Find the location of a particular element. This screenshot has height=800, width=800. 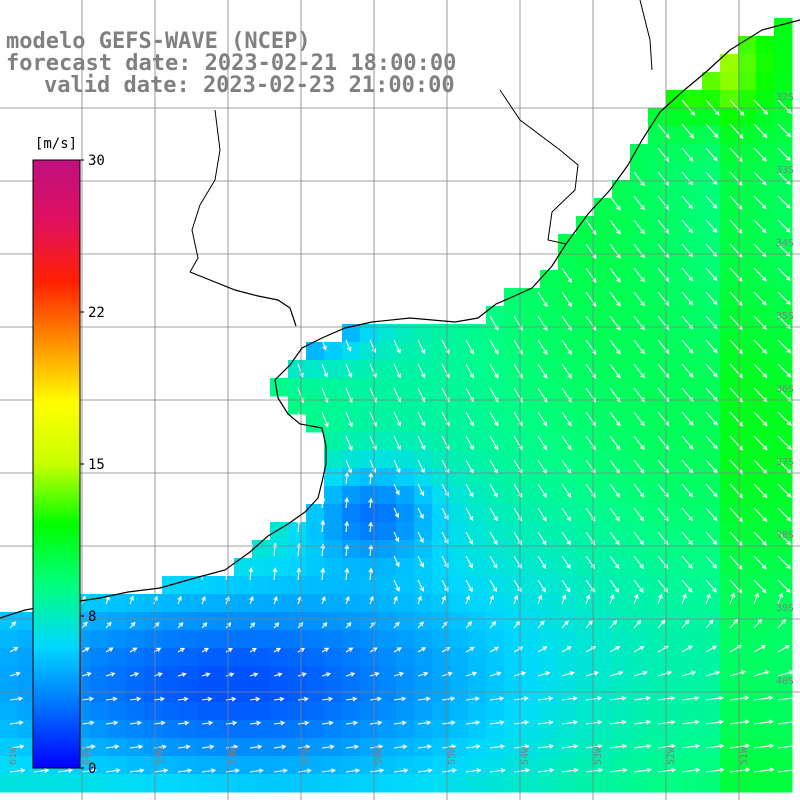

colorbar-unit-label: [m/s] is located at coordinates (56, 144).